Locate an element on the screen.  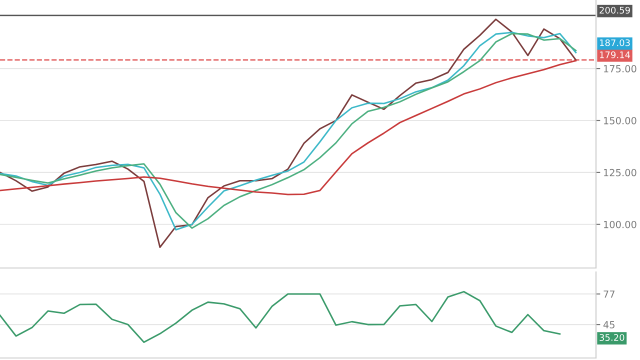
ref-line-label: 179.14 is located at coordinates (615, 54).